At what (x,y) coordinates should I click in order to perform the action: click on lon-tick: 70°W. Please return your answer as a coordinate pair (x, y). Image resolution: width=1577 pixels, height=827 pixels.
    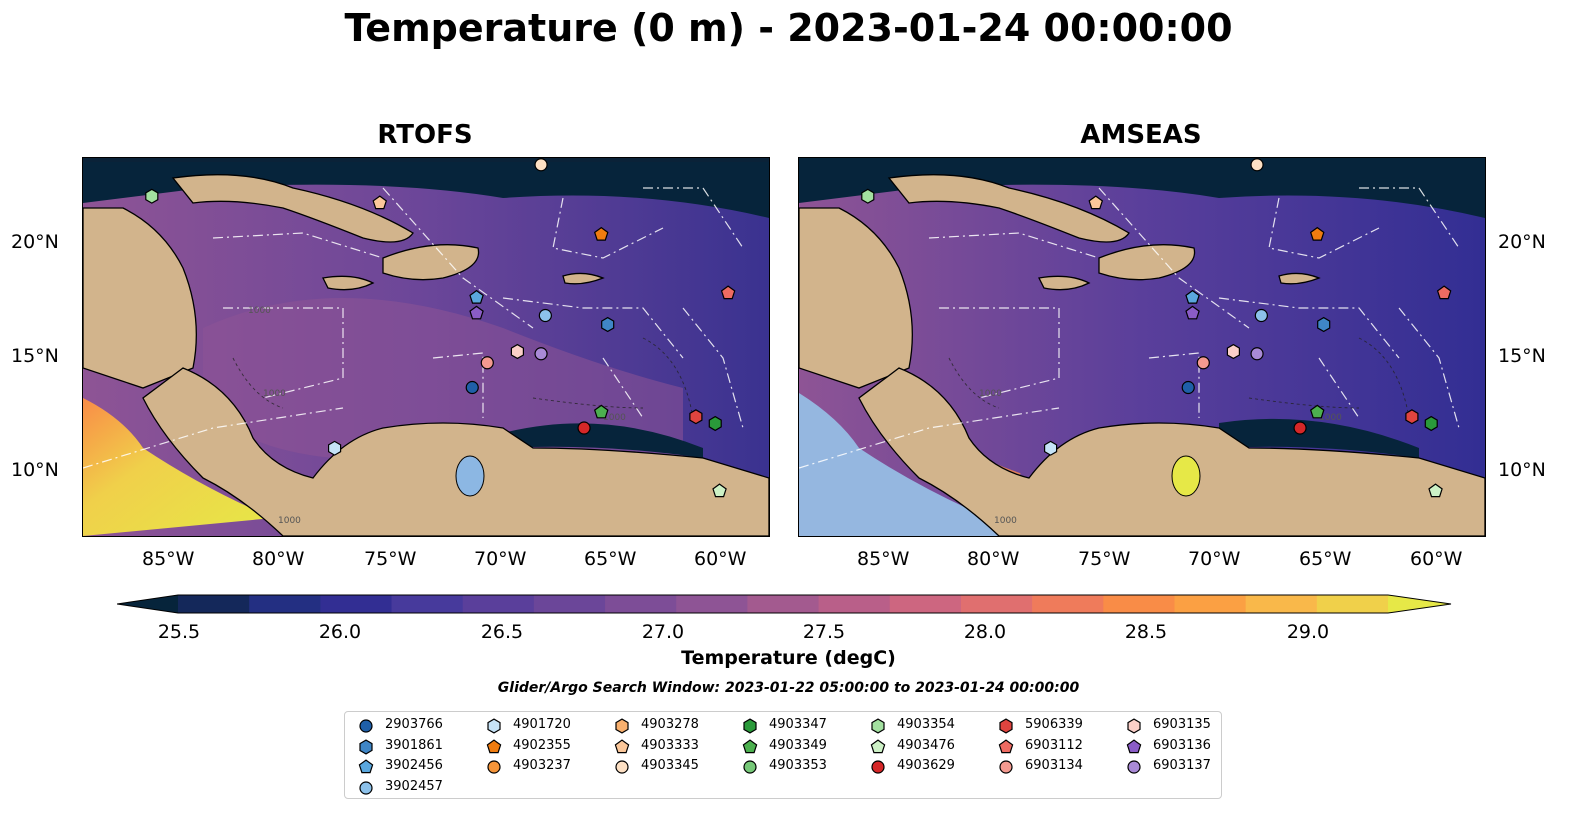
    Looking at the image, I should click on (1214, 559).